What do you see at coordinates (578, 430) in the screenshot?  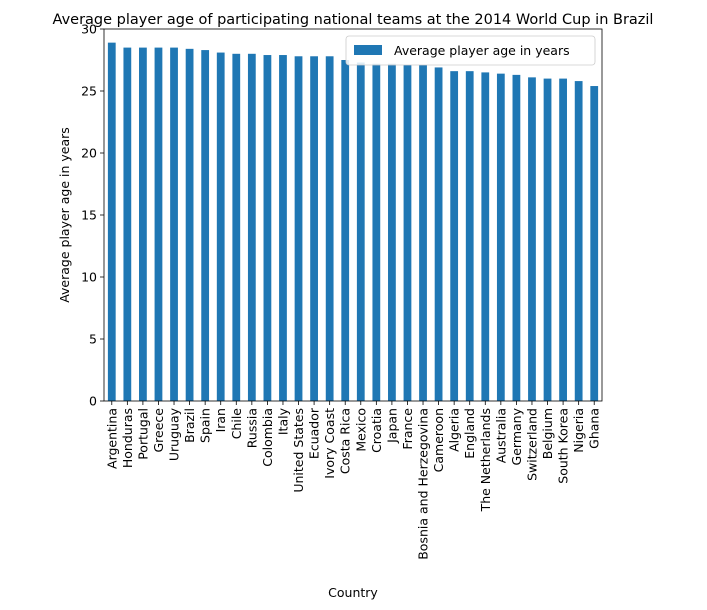 I see `x-tick-label: Nigeria` at bounding box center [578, 430].